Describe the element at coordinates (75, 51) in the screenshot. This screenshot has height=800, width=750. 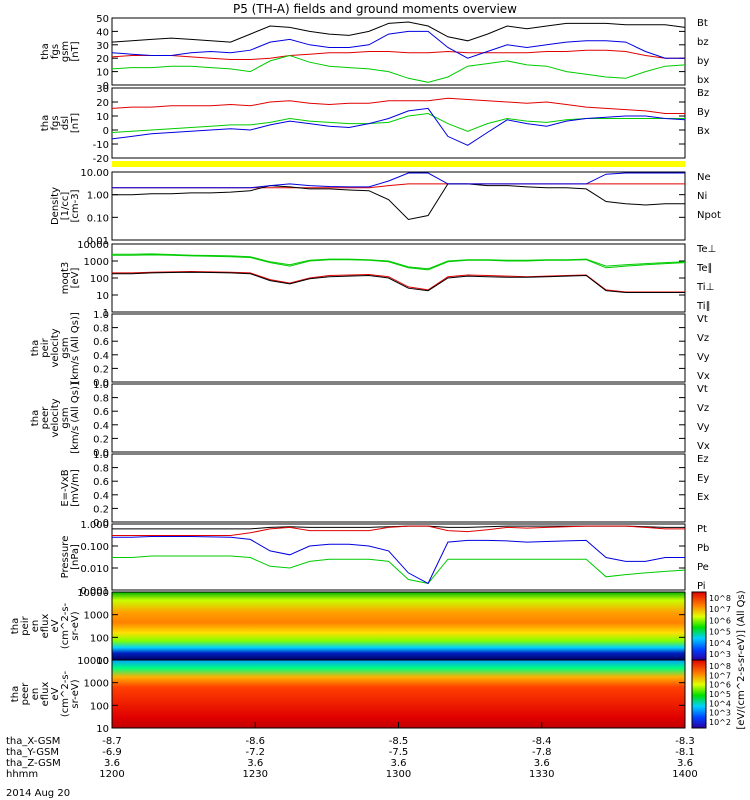
I see `y-axis-label-line: [nT]` at that location.